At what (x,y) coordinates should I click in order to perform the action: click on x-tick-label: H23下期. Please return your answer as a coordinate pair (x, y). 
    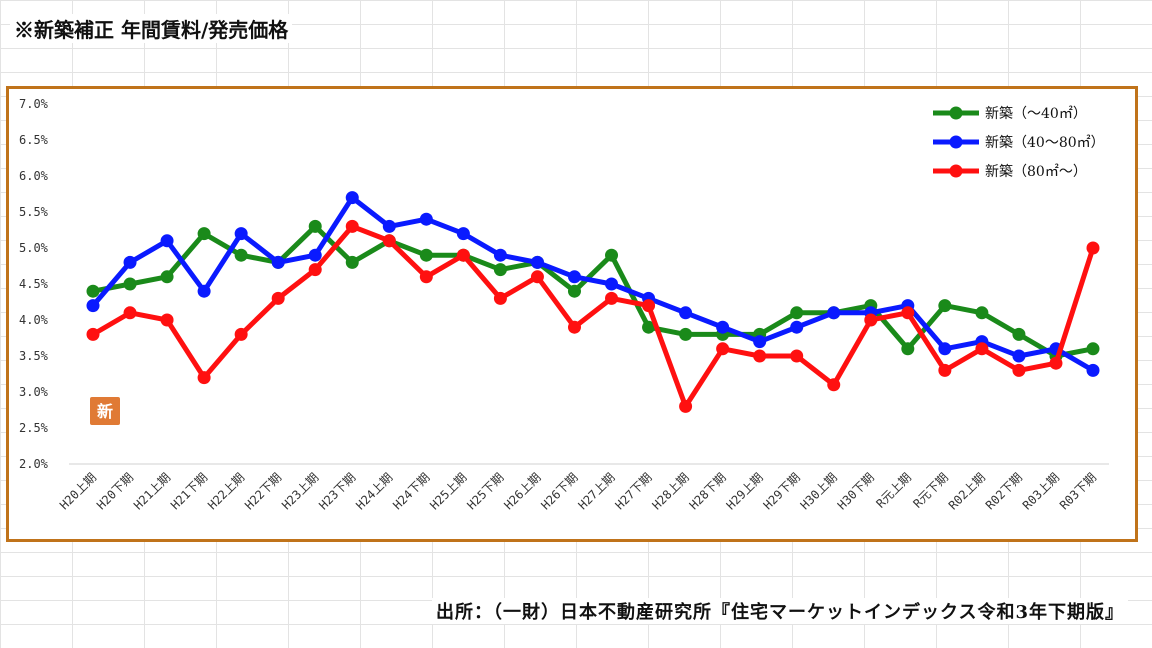
    Looking at the image, I should click on (337, 491).